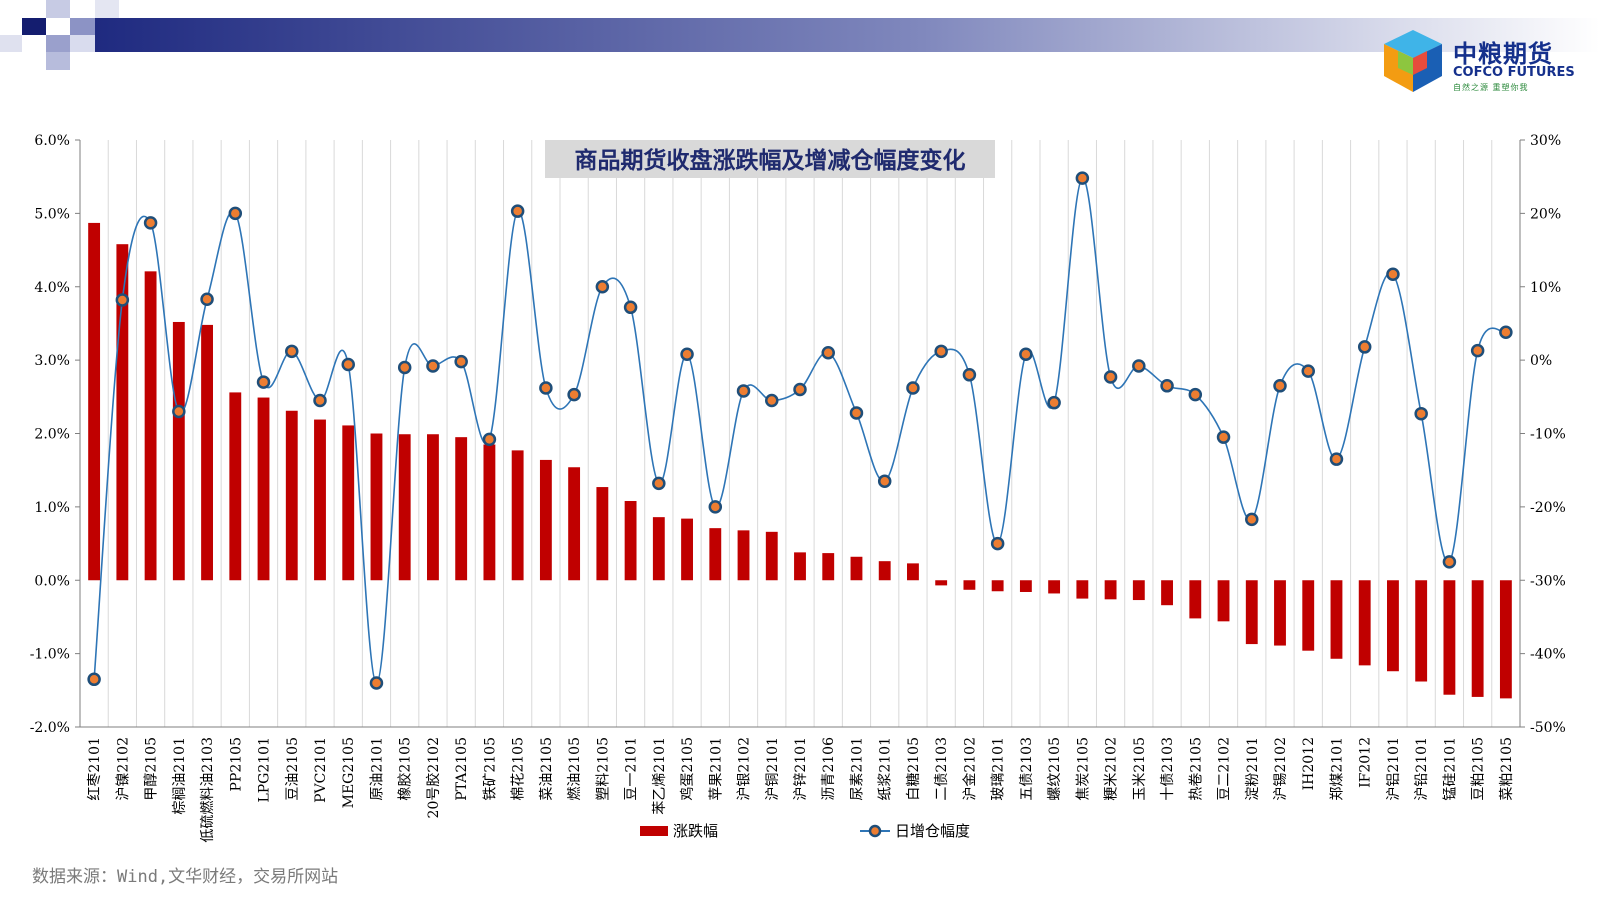 The image size is (1600, 900). What do you see at coordinates (377, 769) in the screenshot?
I see `category-tick-label: 原油2101` at bounding box center [377, 769].